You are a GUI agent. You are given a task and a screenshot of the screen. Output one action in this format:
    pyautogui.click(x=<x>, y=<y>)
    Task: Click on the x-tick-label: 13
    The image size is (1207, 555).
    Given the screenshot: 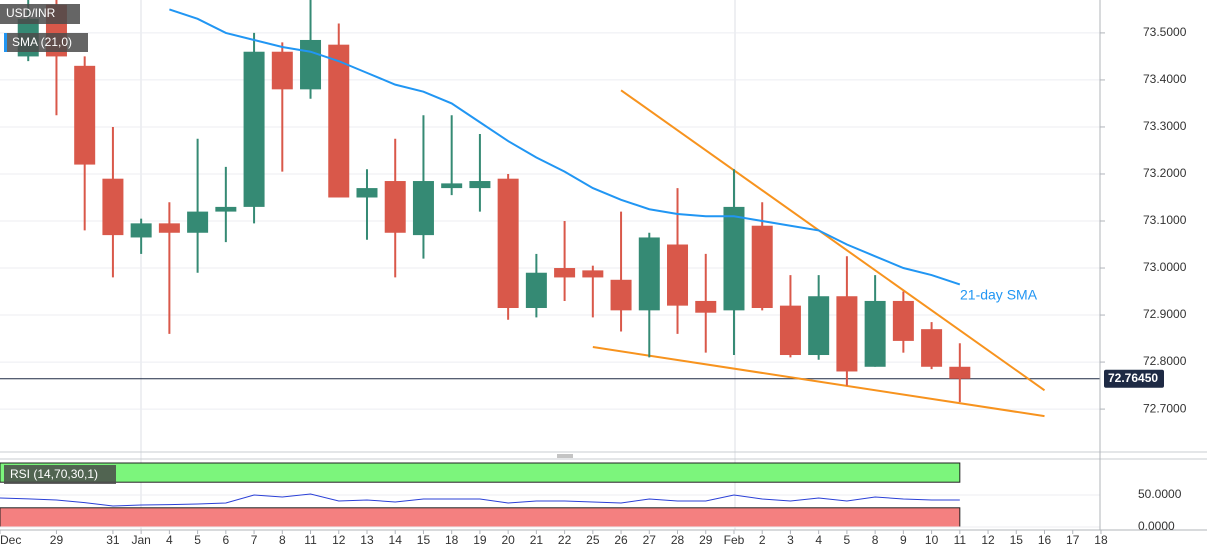 What is the action you would take?
    pyautogui.click(x=367, y=540)
    